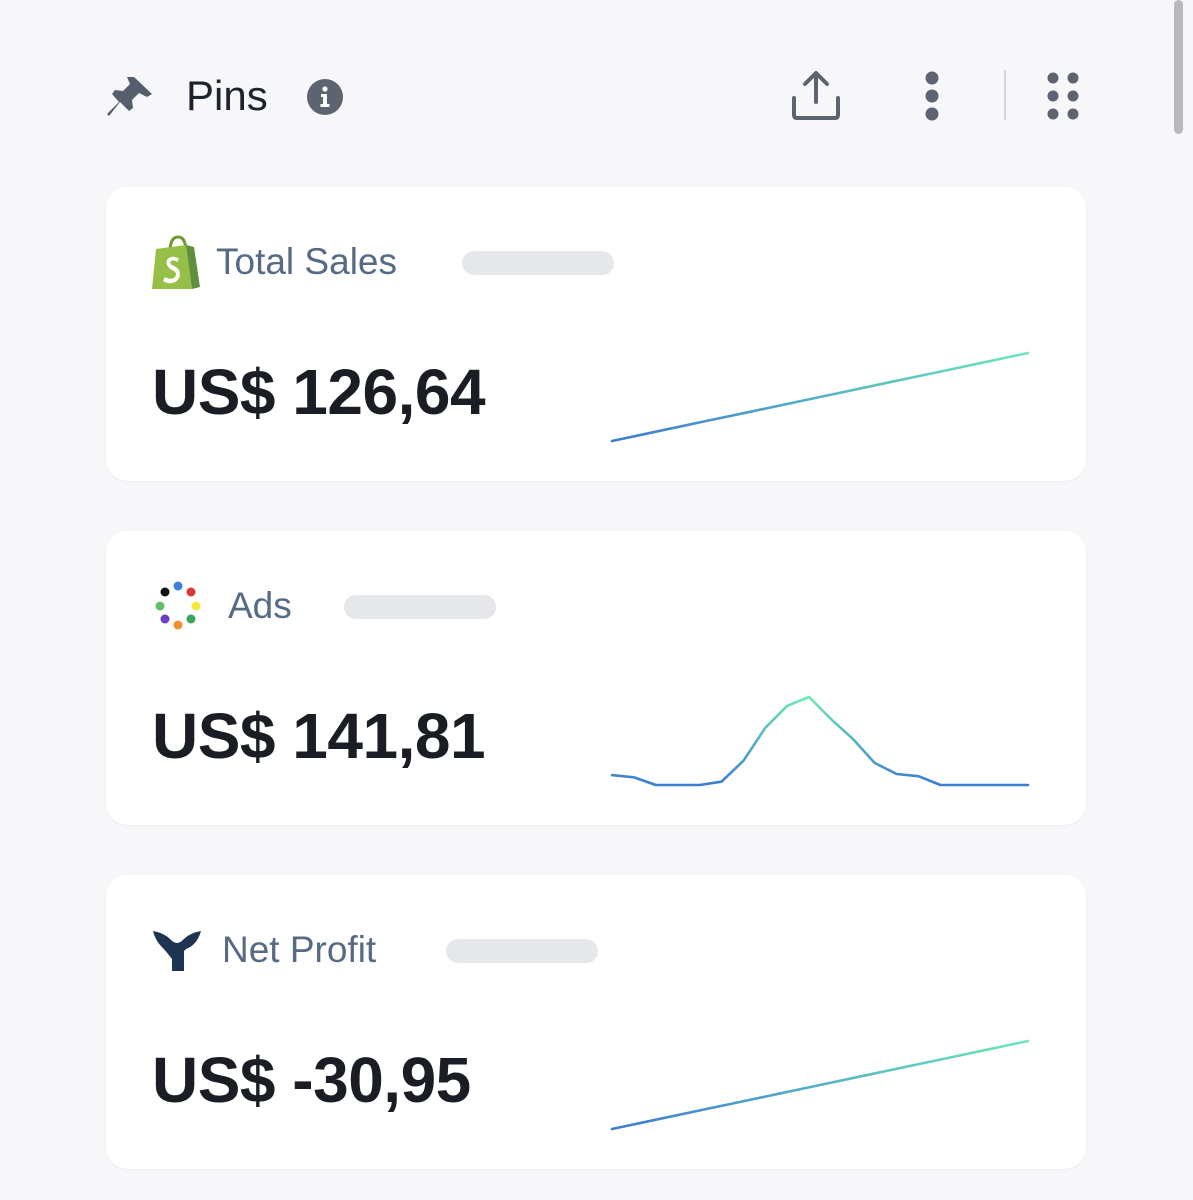 This screenshot has width=1193, height=1200. Describe the element at coordinates (319, 736) in the screenshot. I see `card-value: US$ 141,81` at that location.